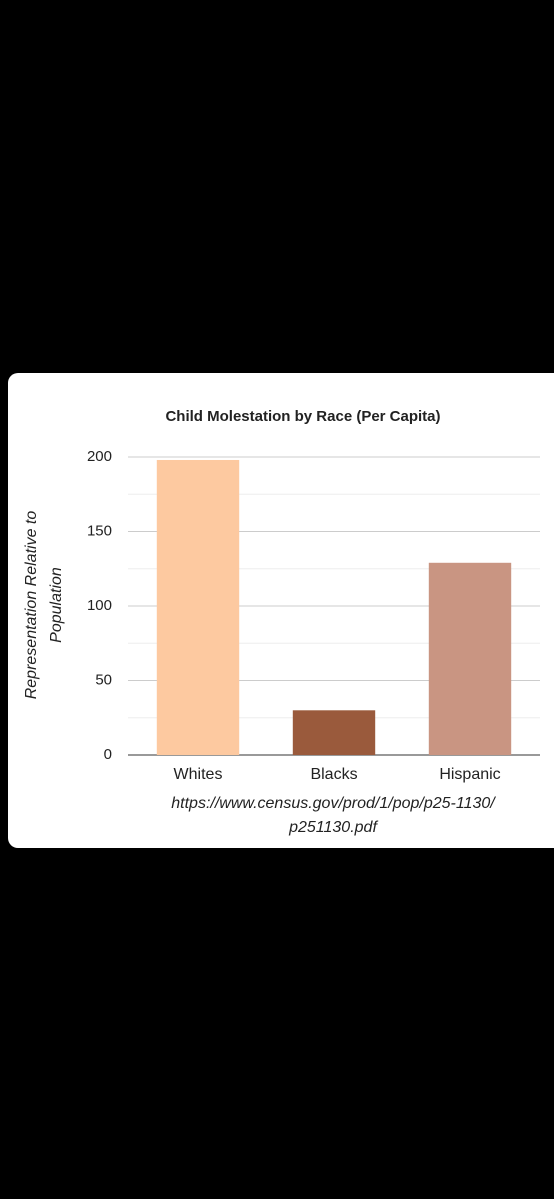  I want to click on source-note: p251130.pdf, so click(333, 827).